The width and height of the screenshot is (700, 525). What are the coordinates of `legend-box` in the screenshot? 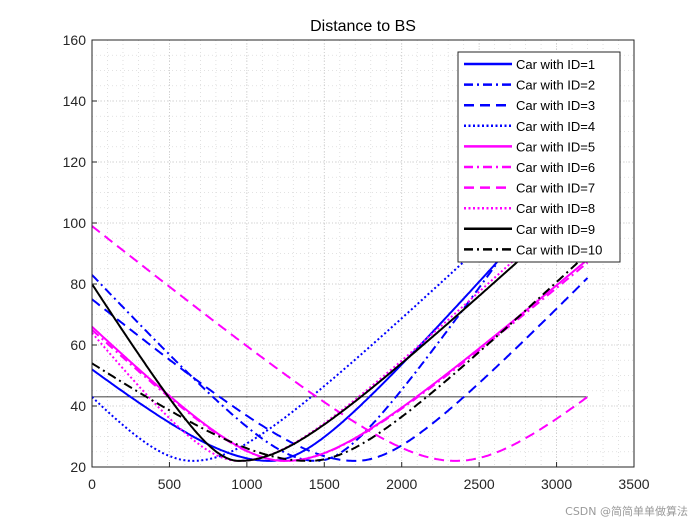 It's located at (539, 157).